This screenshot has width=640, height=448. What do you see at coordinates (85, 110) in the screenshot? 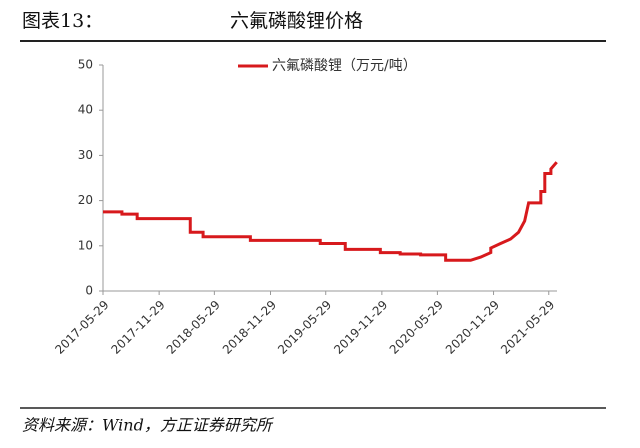
I see `y-tick-label: 40` at bounding box center [85, 110].